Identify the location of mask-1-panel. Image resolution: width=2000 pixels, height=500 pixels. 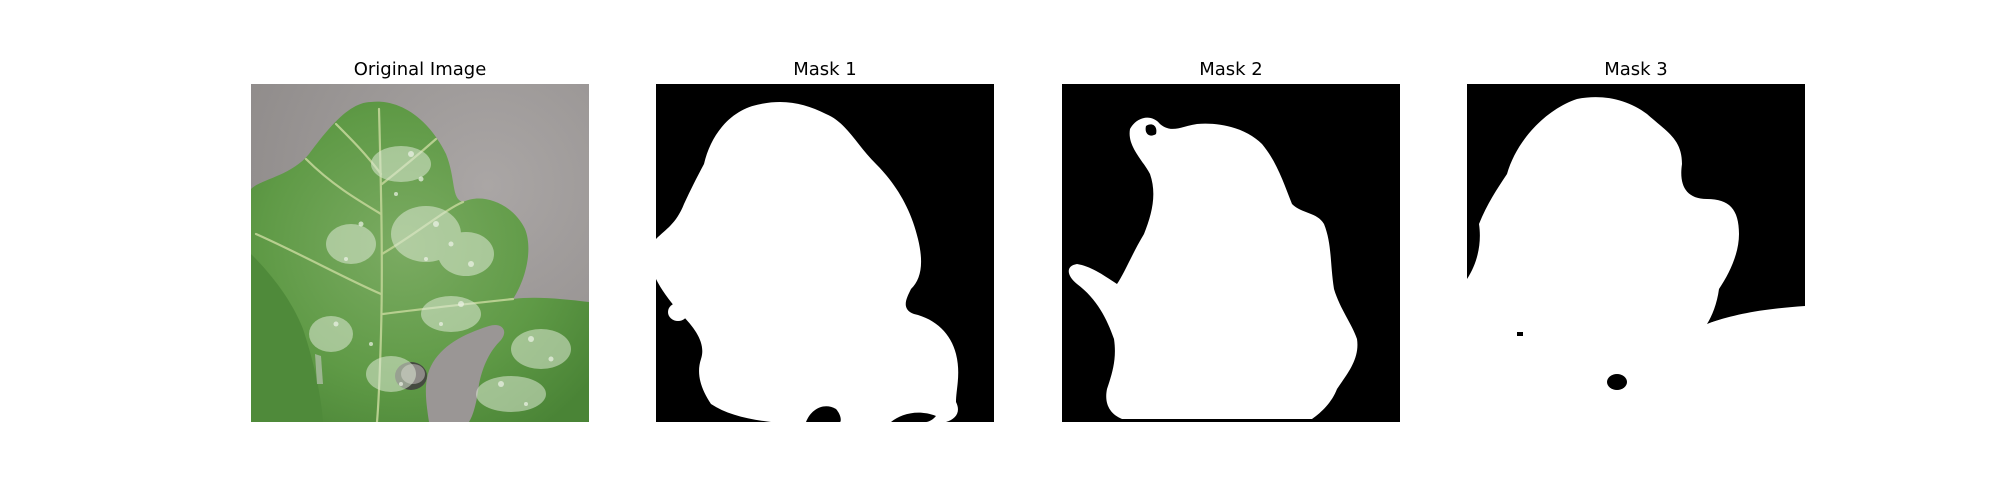
(825, 253).